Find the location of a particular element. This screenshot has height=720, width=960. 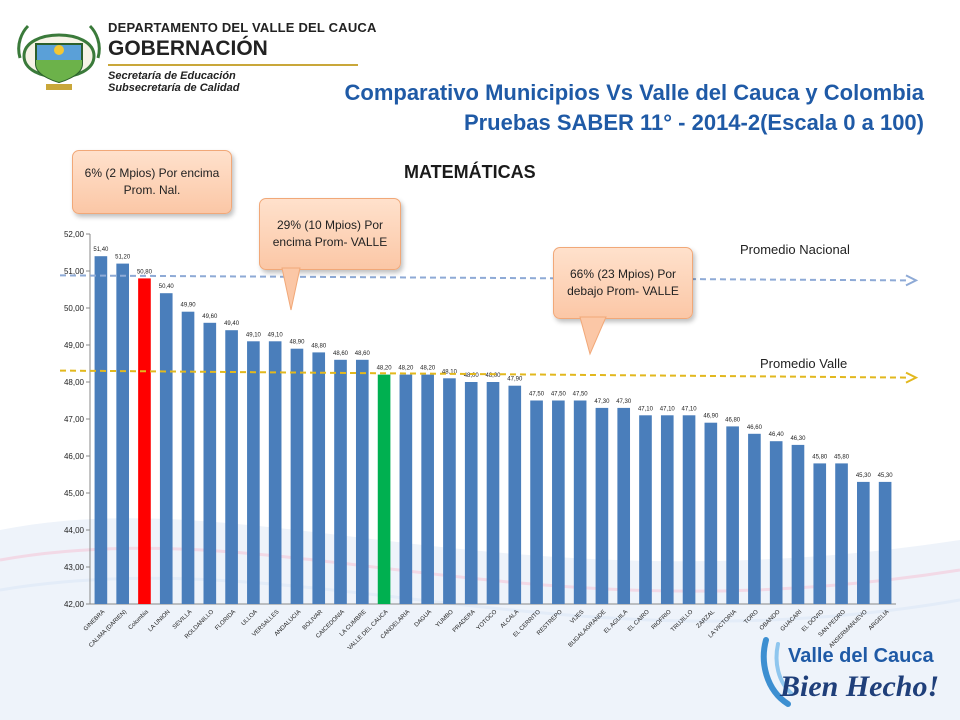

category-label: Colombia is located at coordinates (139, 620).